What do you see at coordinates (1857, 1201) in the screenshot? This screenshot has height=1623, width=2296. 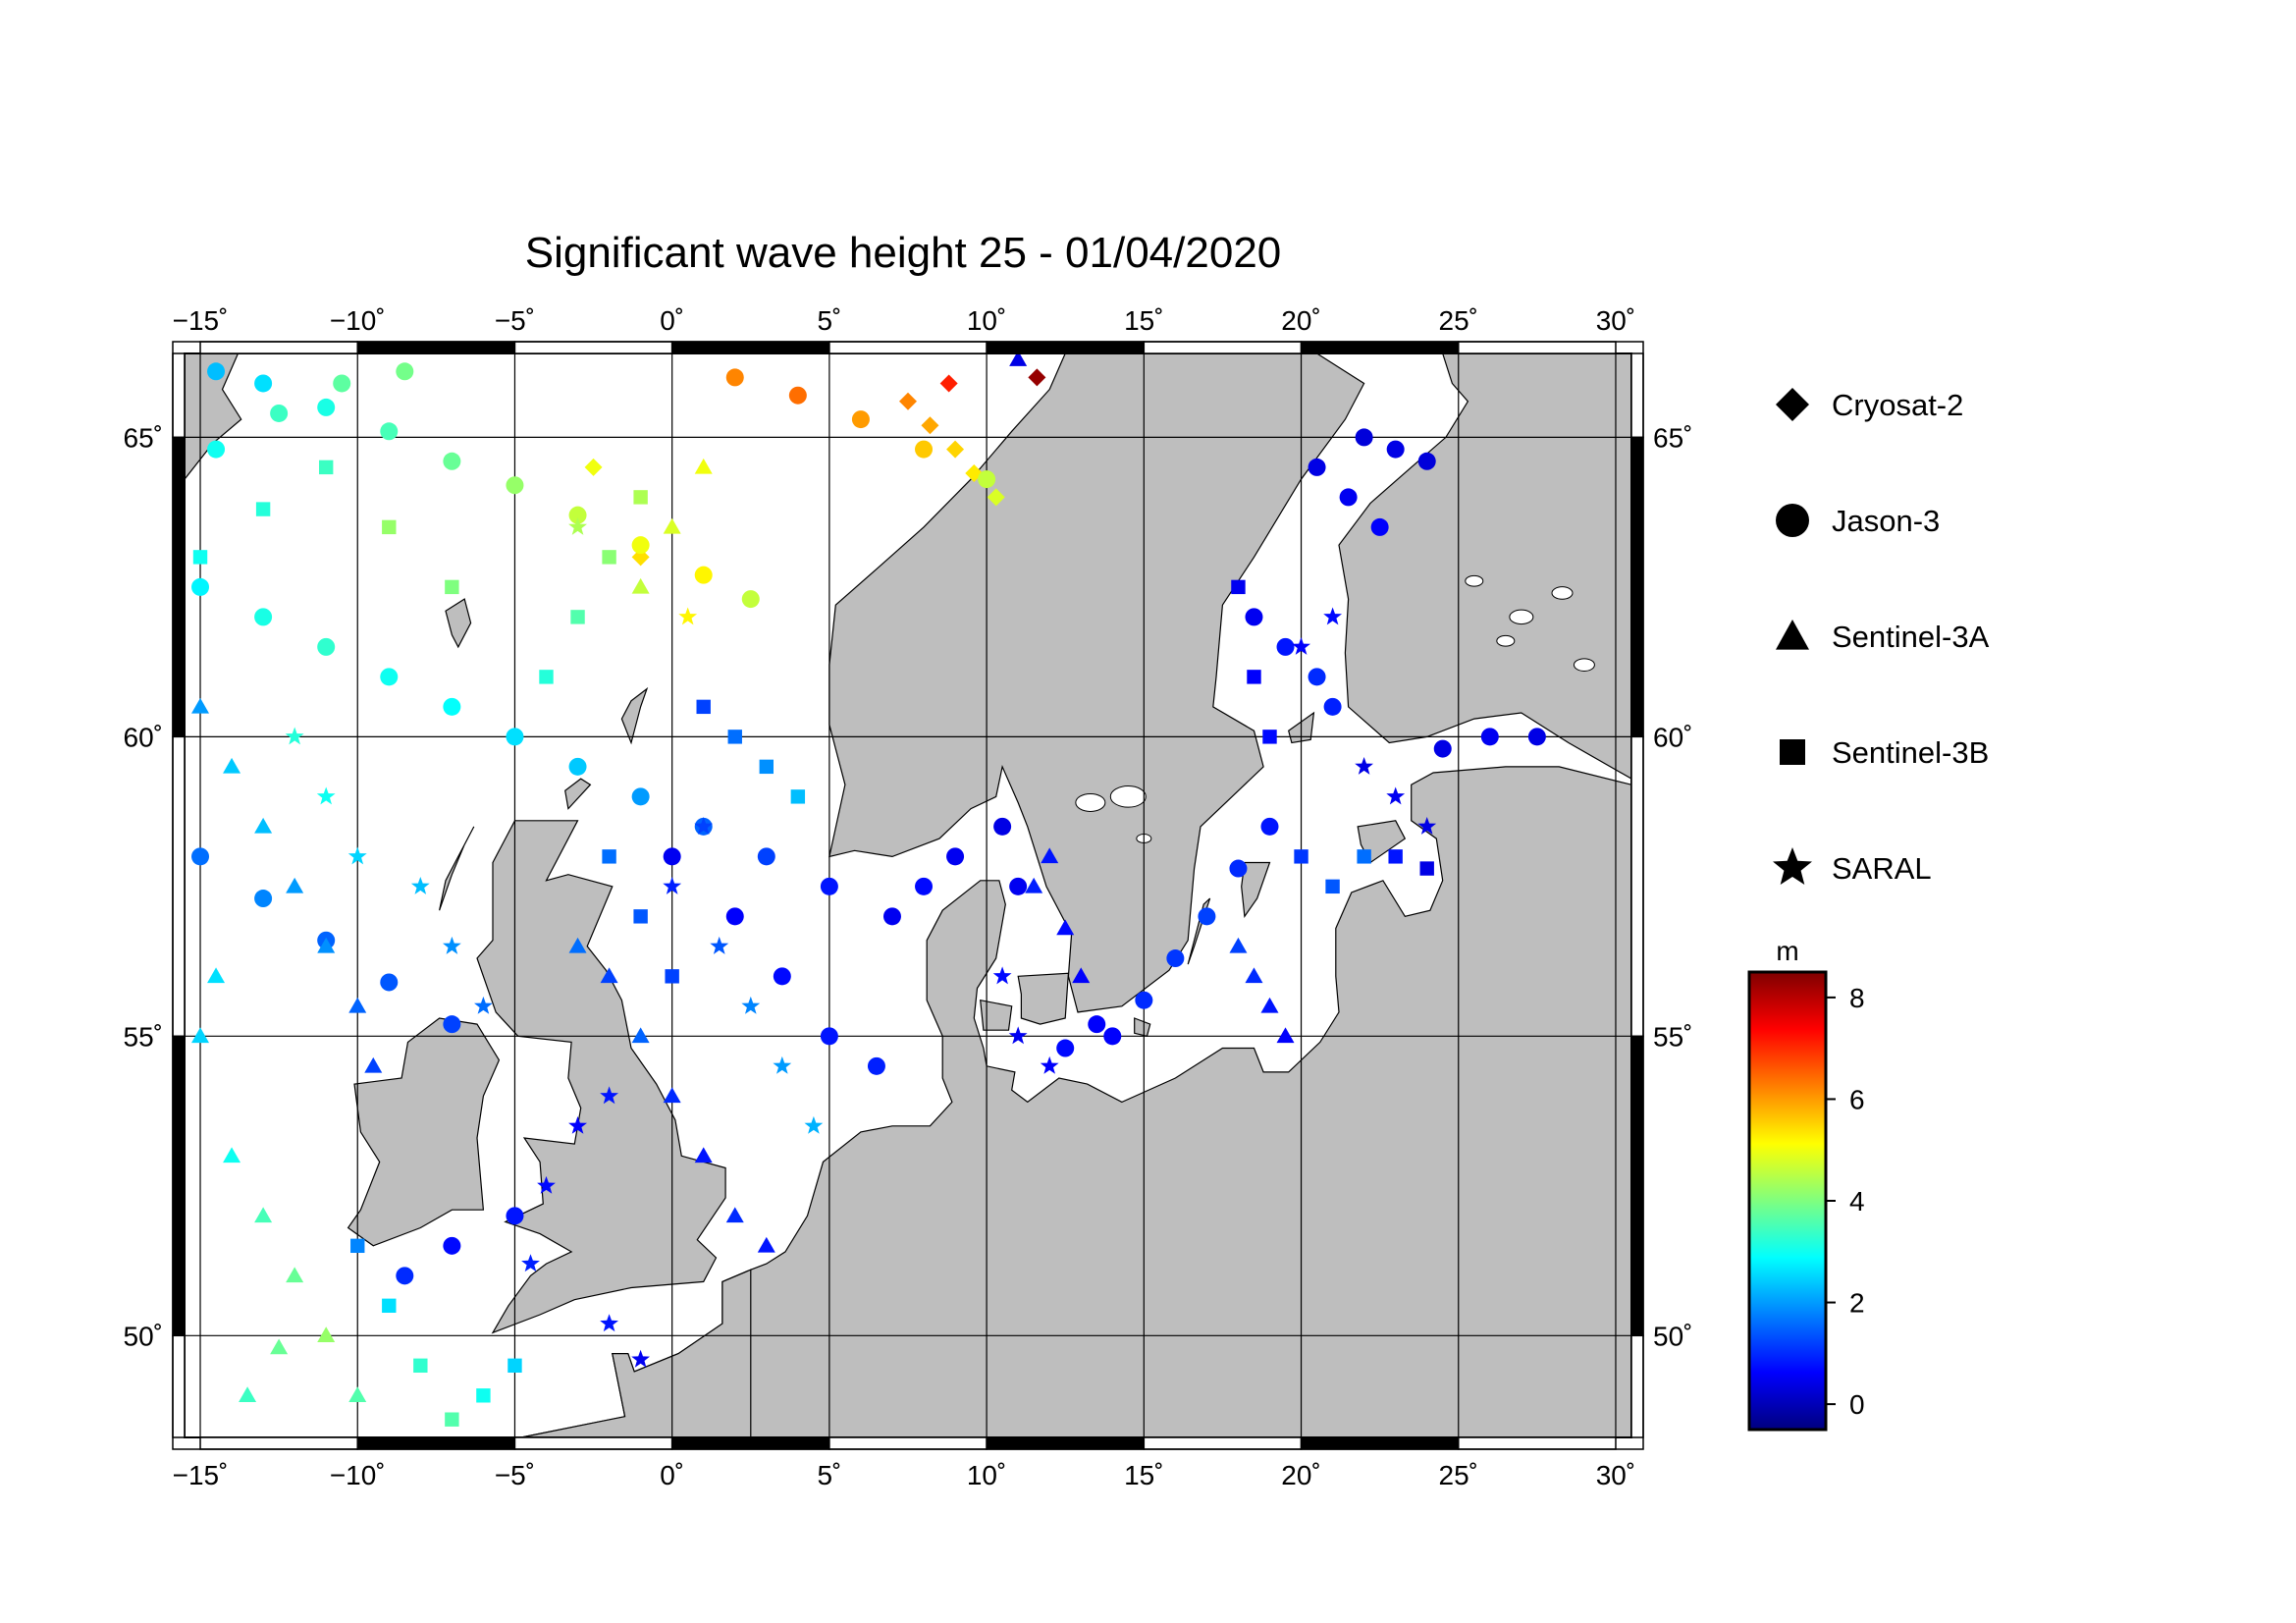 I see `colorbar-tick-label: 4` at bounding box center [1857, 1201].